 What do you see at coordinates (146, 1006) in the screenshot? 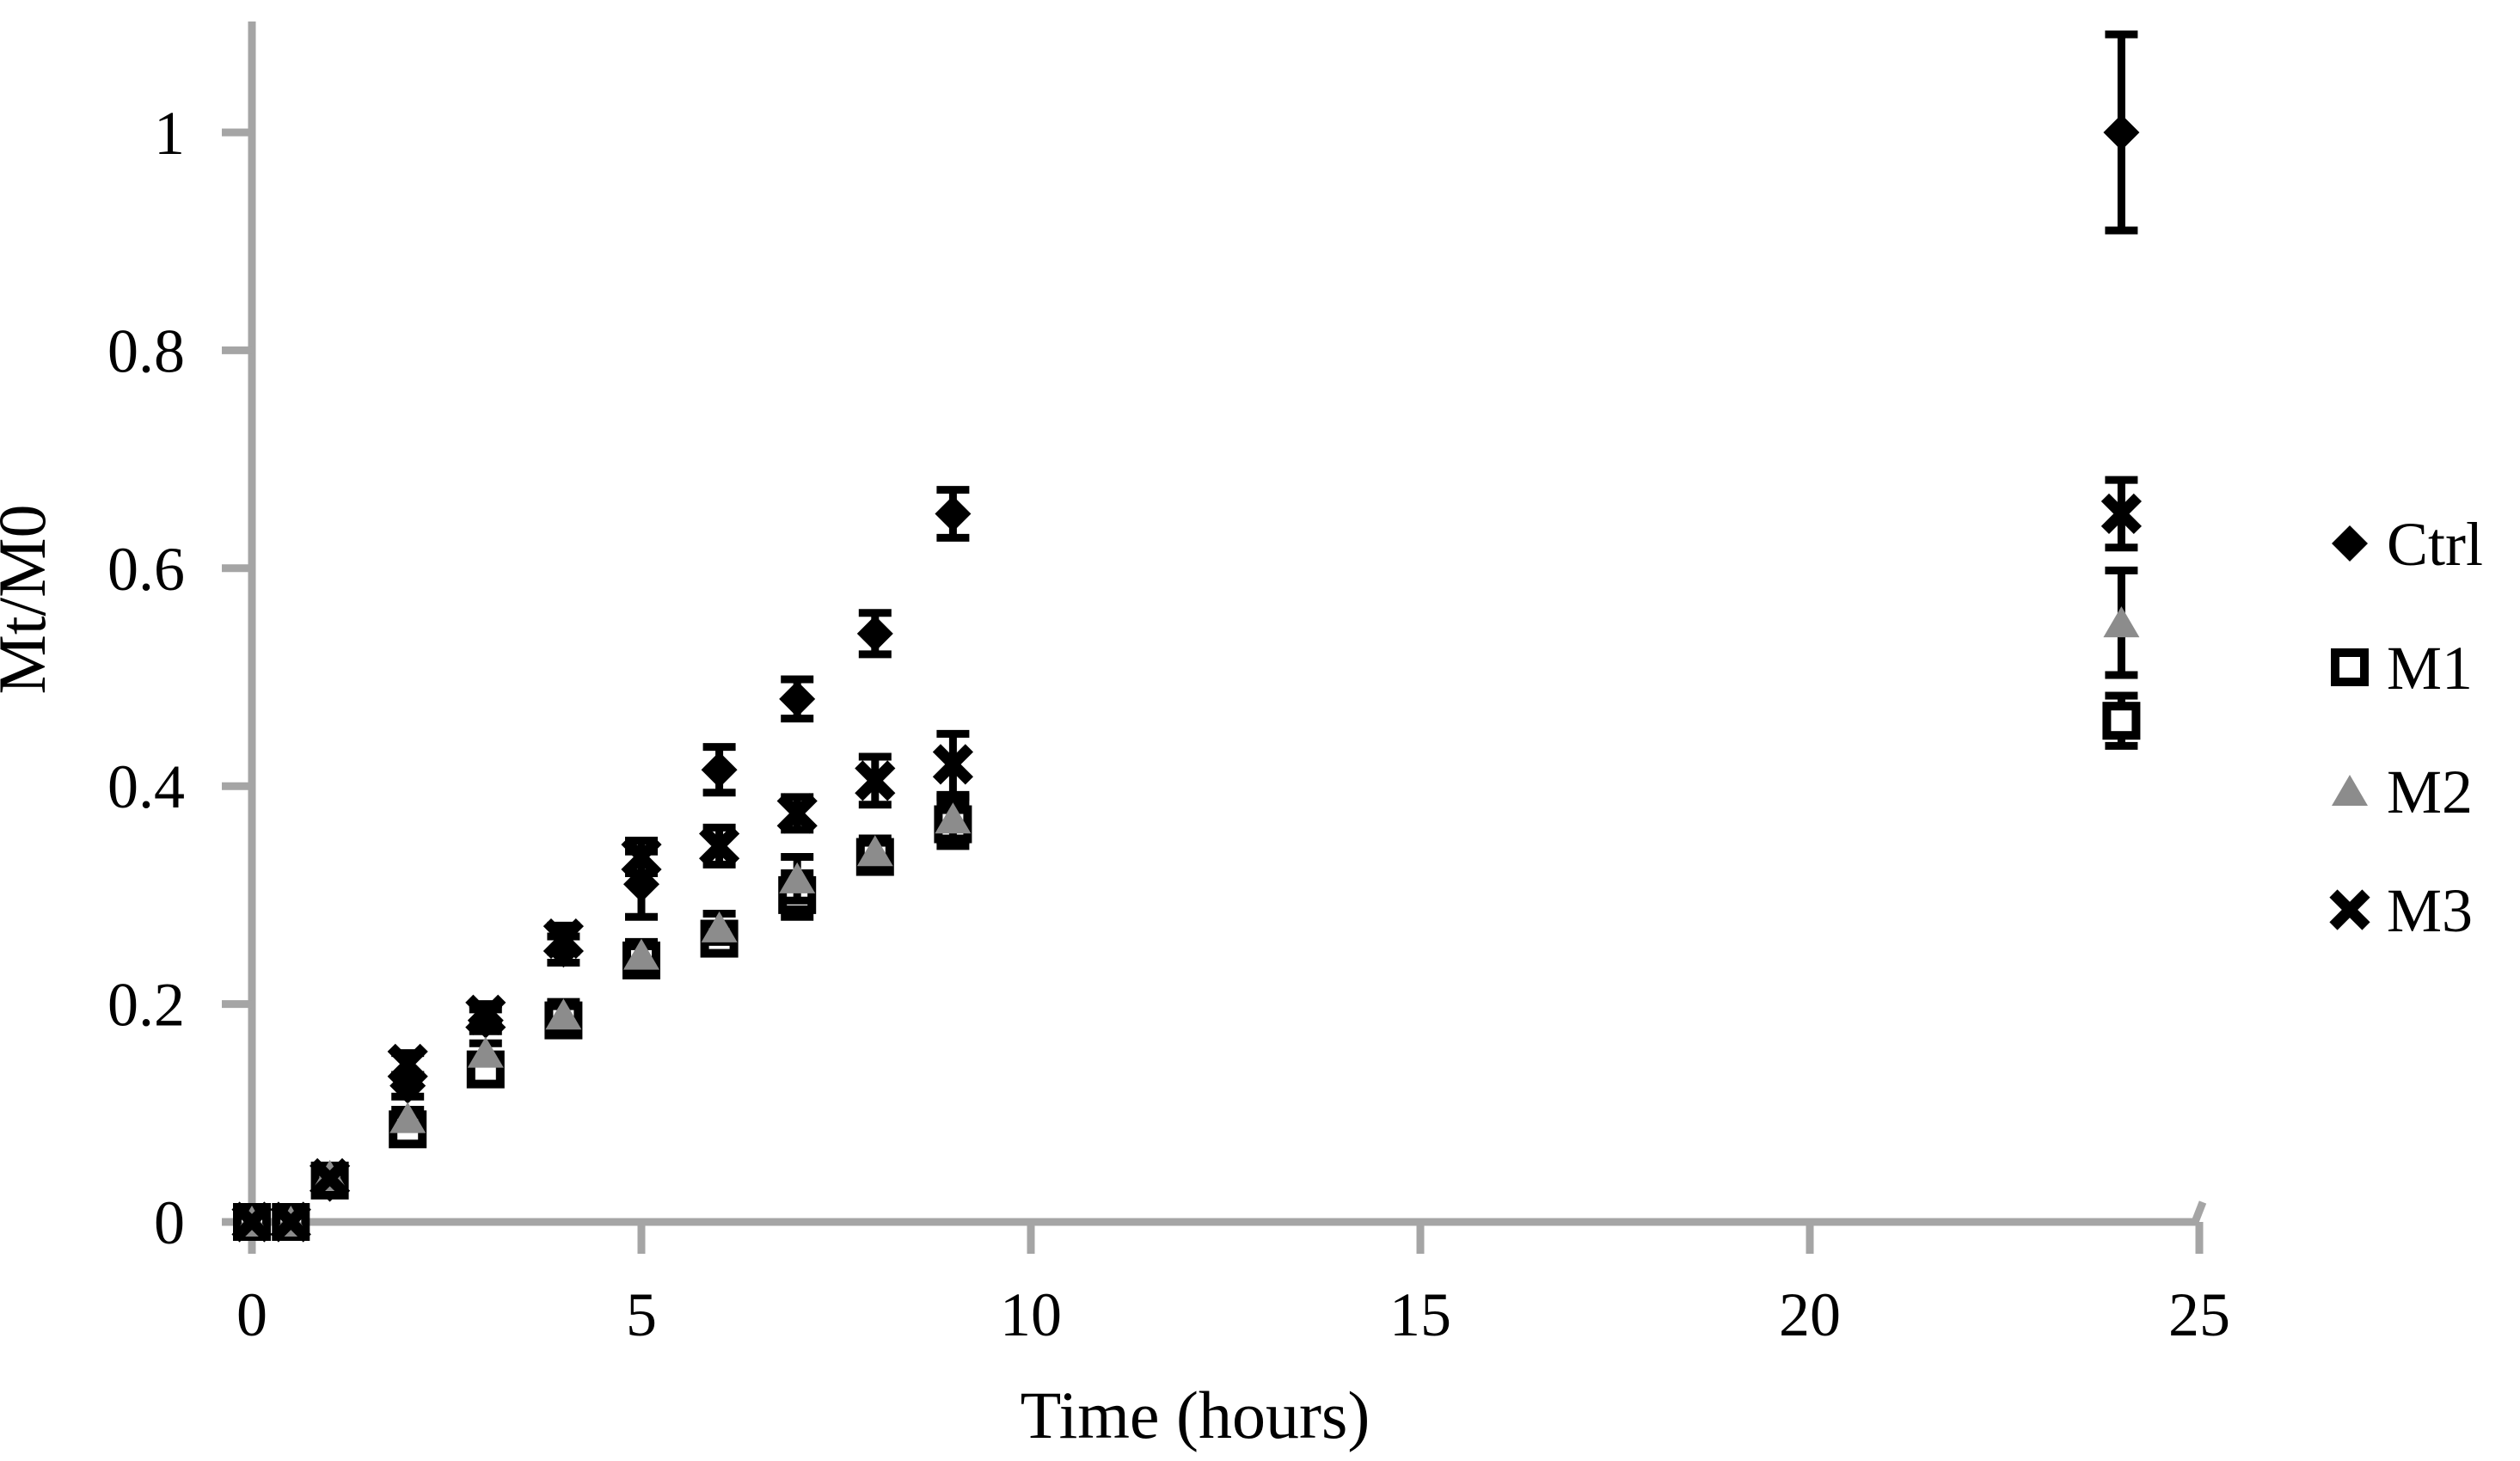
I see `y-tick-label-0.2: 0.2` at bounding box center [146, 1006].